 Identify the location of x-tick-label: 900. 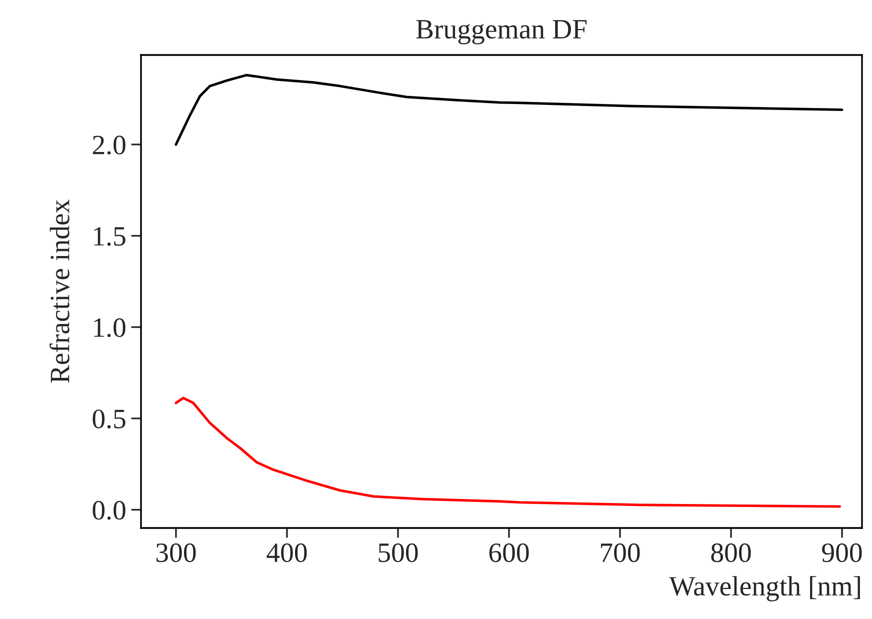
(842, 552).